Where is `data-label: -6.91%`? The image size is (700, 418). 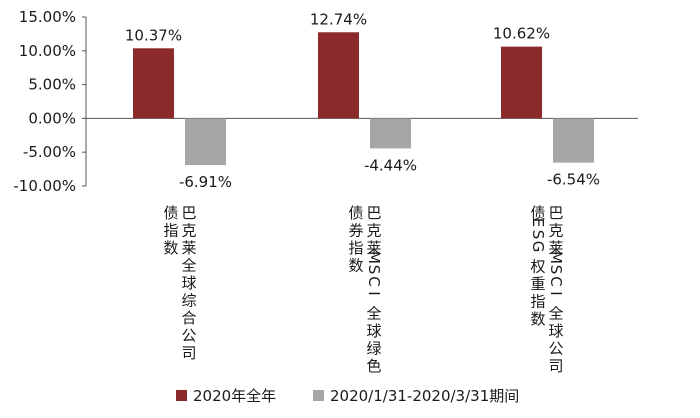 data-label: -6.91% is located at coordinates (205, 182).